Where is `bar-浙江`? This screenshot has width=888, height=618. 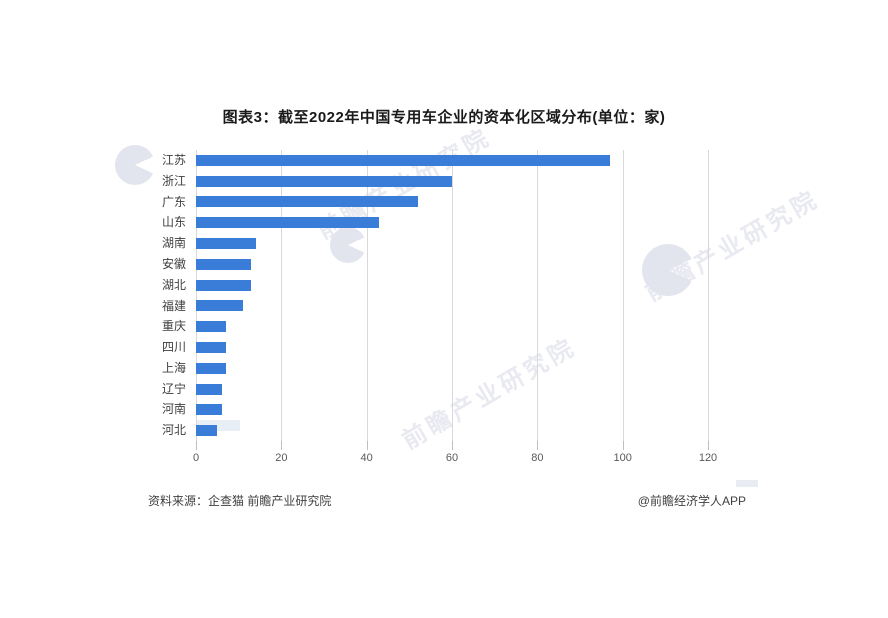 bar-浙江 is located at coordinates (324, 181).